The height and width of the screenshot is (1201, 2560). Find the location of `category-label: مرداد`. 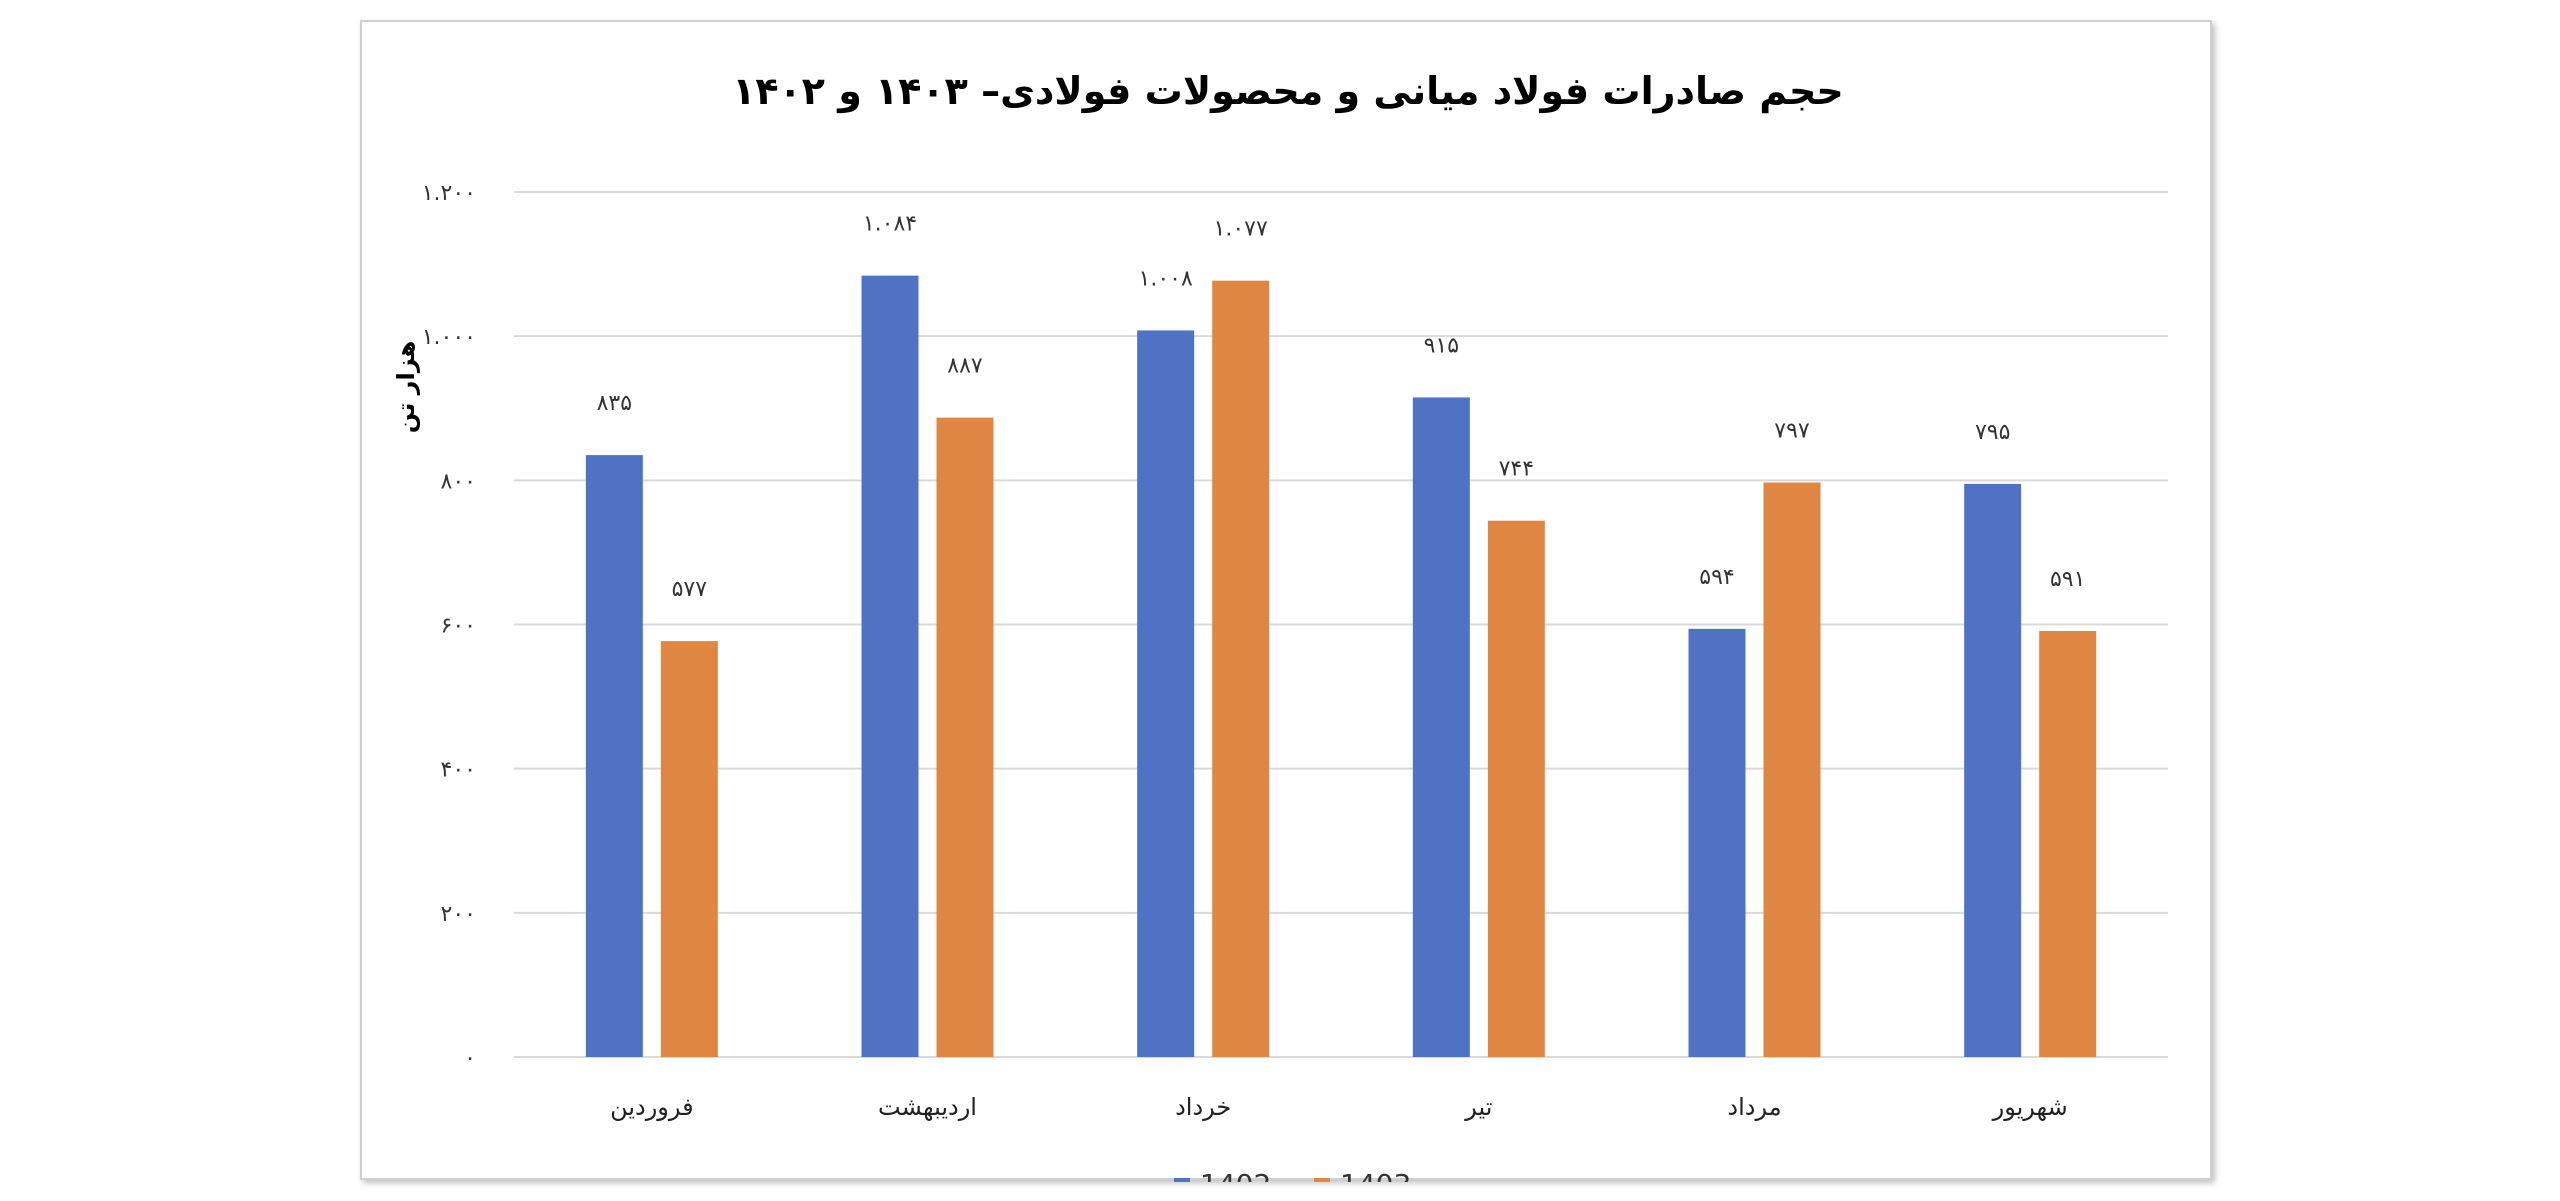

category-label: مرداد is located at coordinates (1754, 1107).